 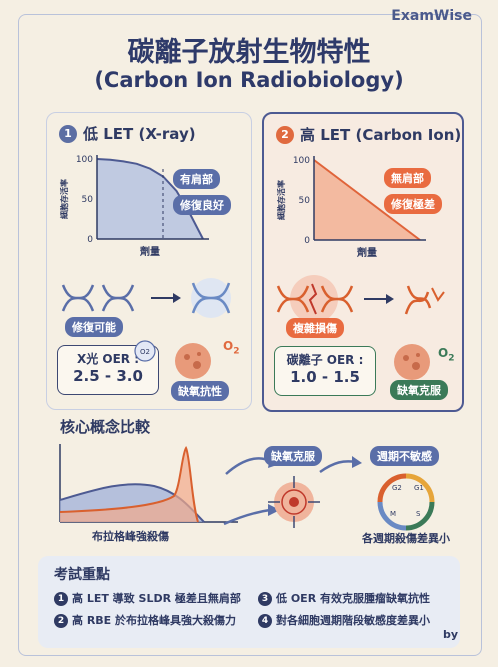 What do you see at coordinates (200, 391) in the screenshot?
I see `hypoxia-resistant-badge: 缺氧抗性` at bounding box center [200, 391].